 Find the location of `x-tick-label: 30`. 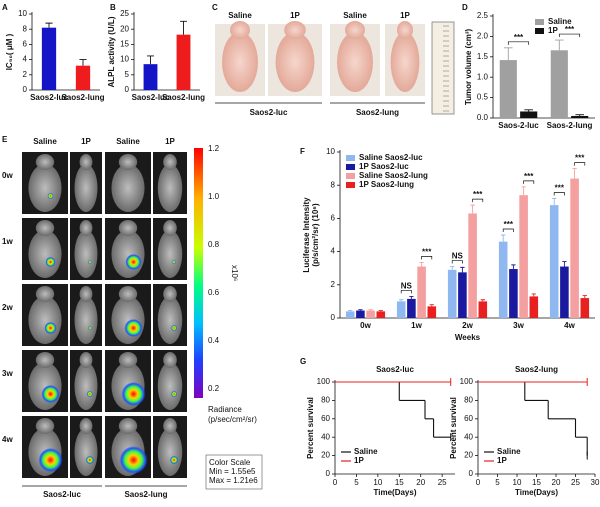

x-tick-label: 30 is located at coordinates (595, 482).